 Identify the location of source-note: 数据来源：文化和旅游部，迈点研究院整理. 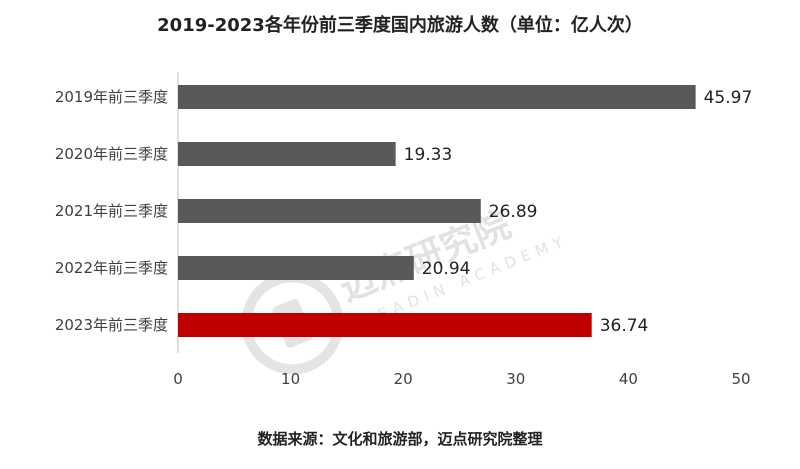
(399, 439).